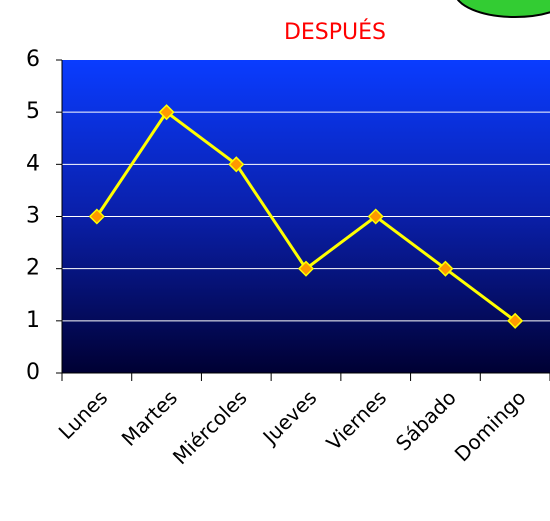 The height and width of the screenshot is (521, 550). Describe the element at coordinates (83, 414) in the screenshot. I see `x-tick-label: Lunes` at that location.